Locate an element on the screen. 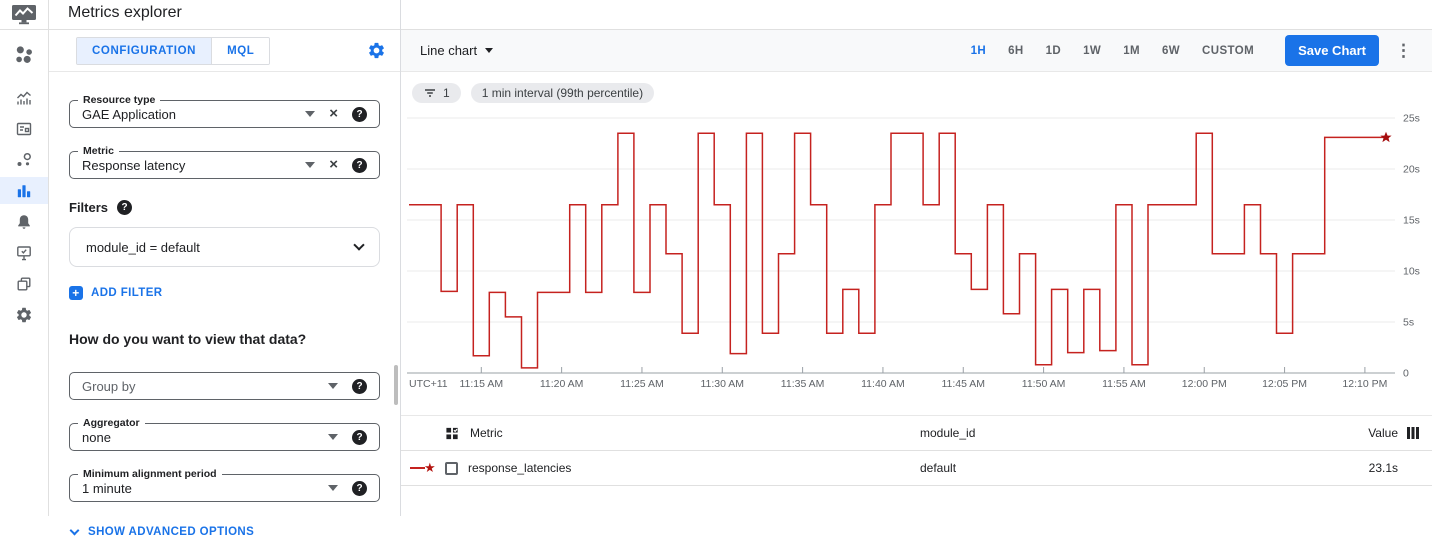 The width and height of the screenshot is (1432, 540). svg-text: UTC+11 is located at coordinates (428, 384).